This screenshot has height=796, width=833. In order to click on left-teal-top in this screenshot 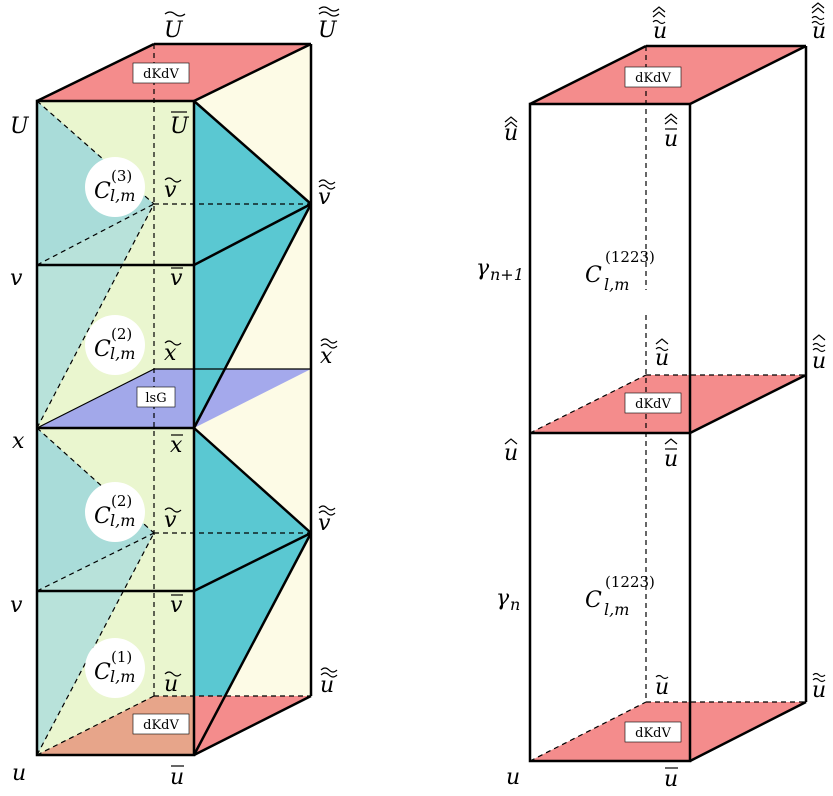, I will do `click(252, 183)`.